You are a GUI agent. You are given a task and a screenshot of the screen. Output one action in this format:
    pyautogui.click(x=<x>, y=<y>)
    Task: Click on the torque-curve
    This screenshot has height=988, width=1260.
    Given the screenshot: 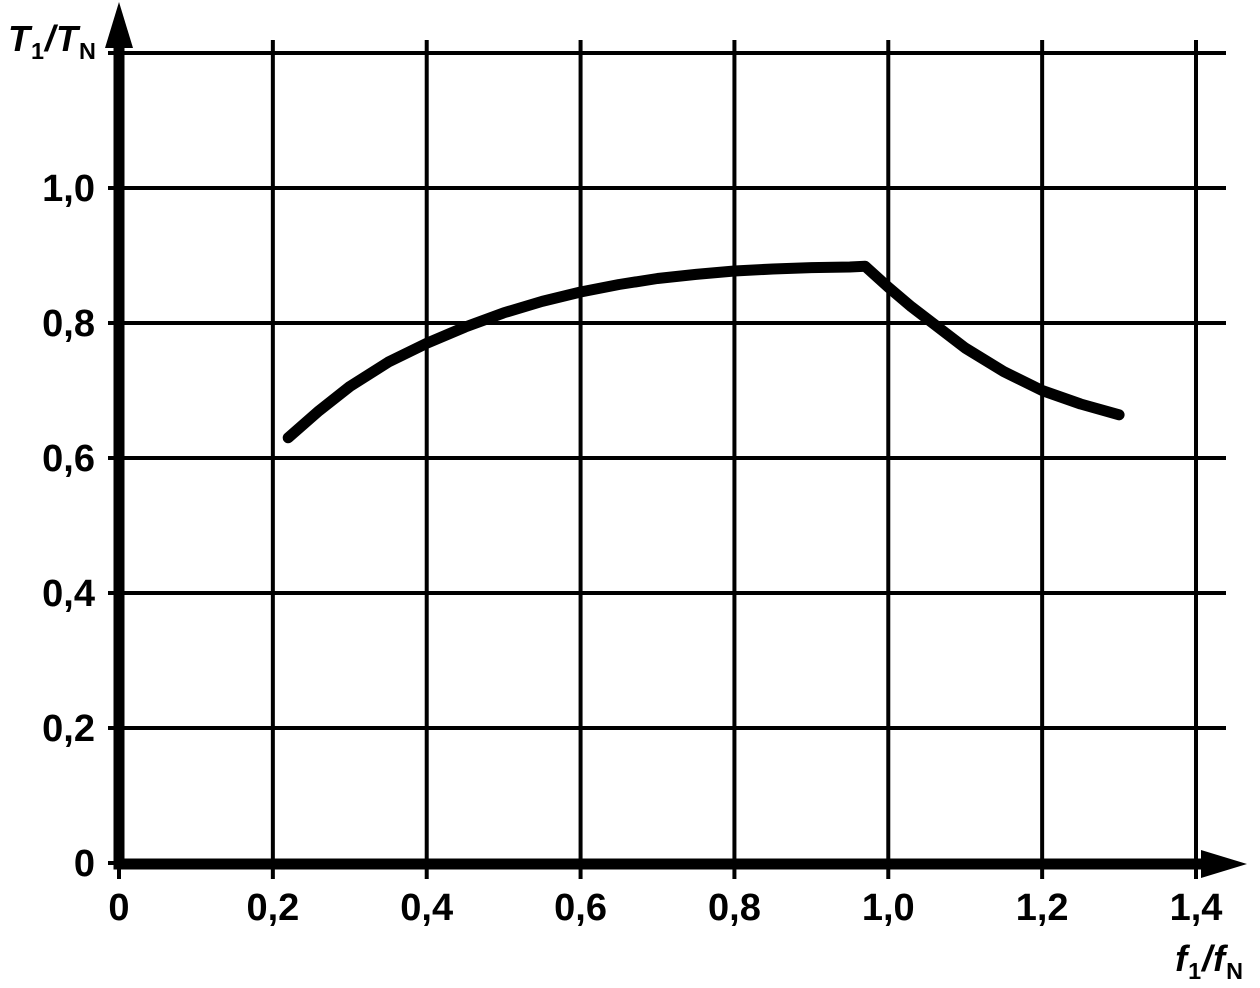 What is the action you would take?
    pyautogui.click(x=703, y=352)
    